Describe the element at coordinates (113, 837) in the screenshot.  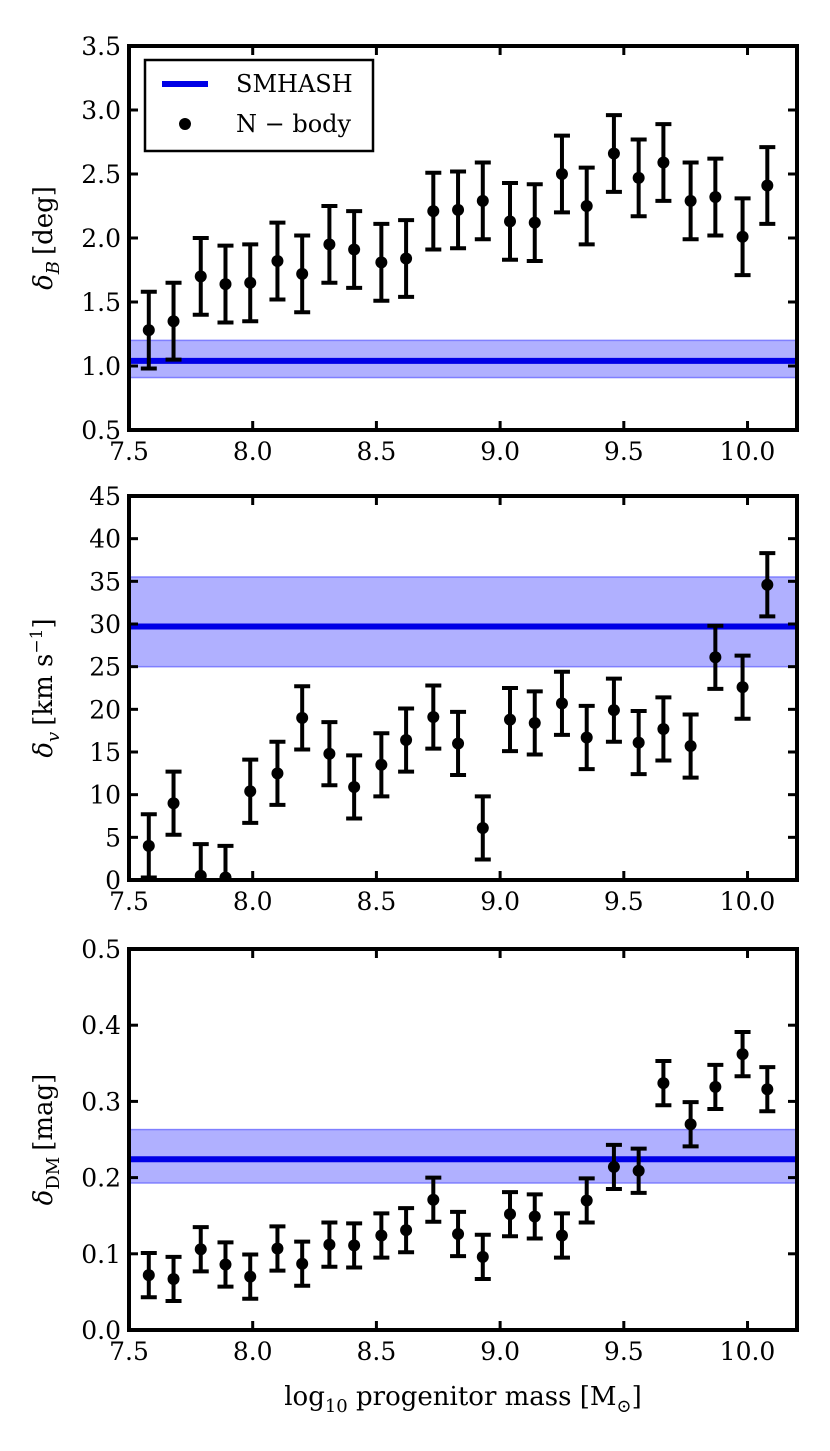
I see `y-tick-label: 5` at that location.